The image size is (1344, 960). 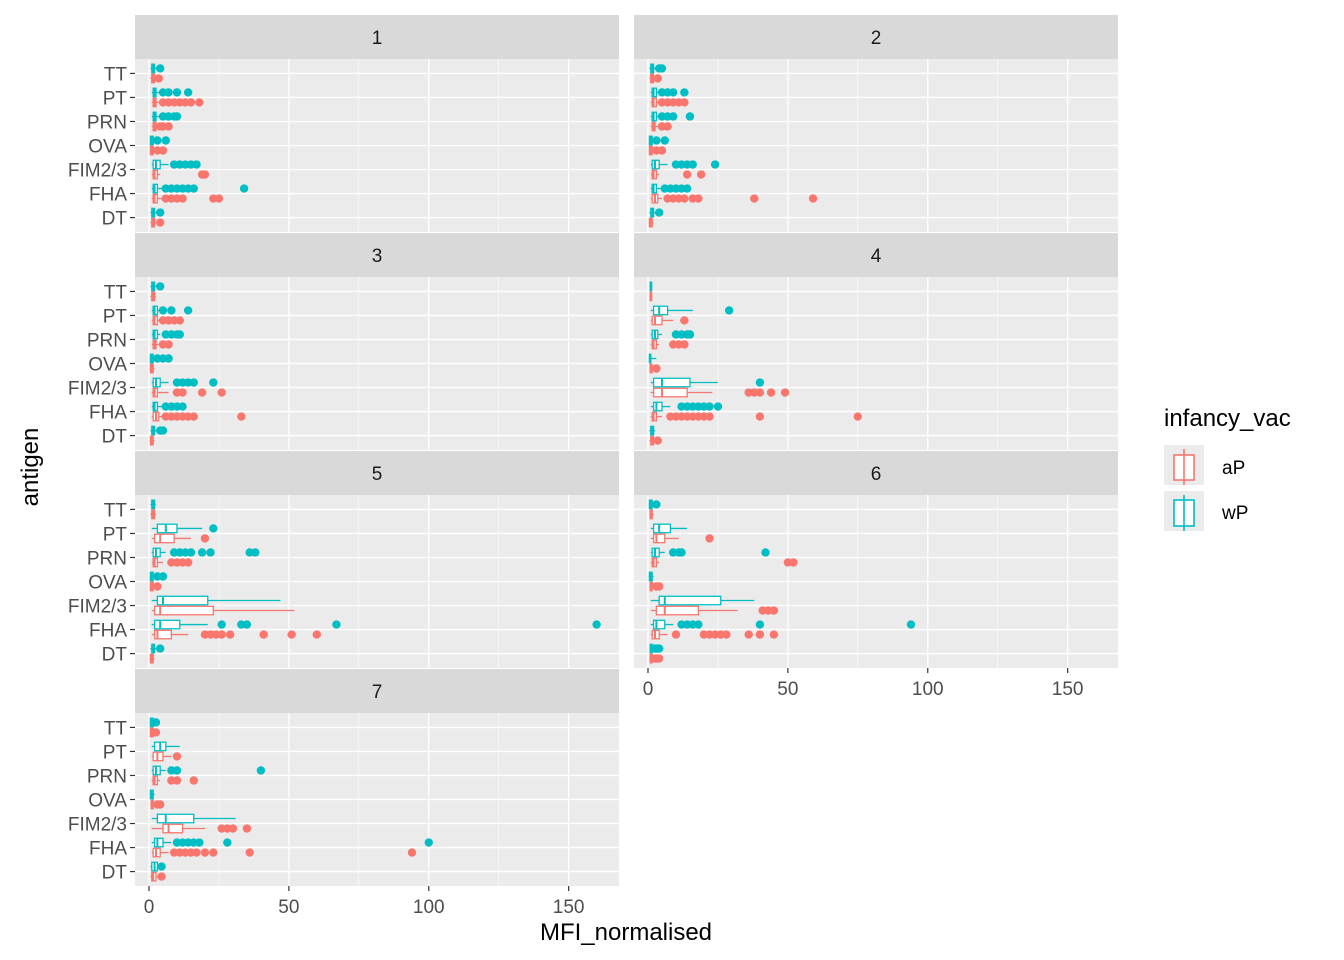 I want to click on box-dt-ap, so click(x=656, y=658).